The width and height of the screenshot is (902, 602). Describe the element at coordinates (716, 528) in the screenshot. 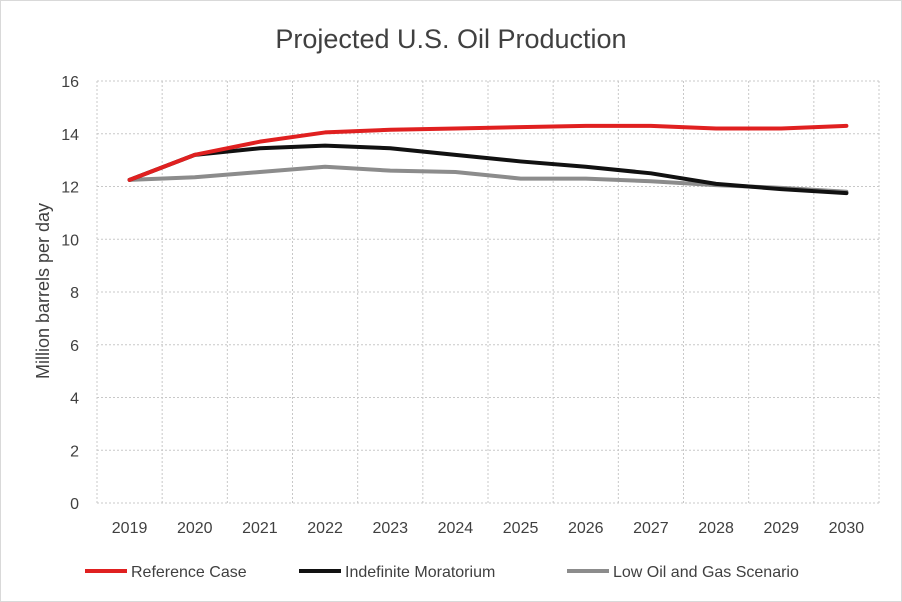

I see `x-tick-label: 2028` at that location.